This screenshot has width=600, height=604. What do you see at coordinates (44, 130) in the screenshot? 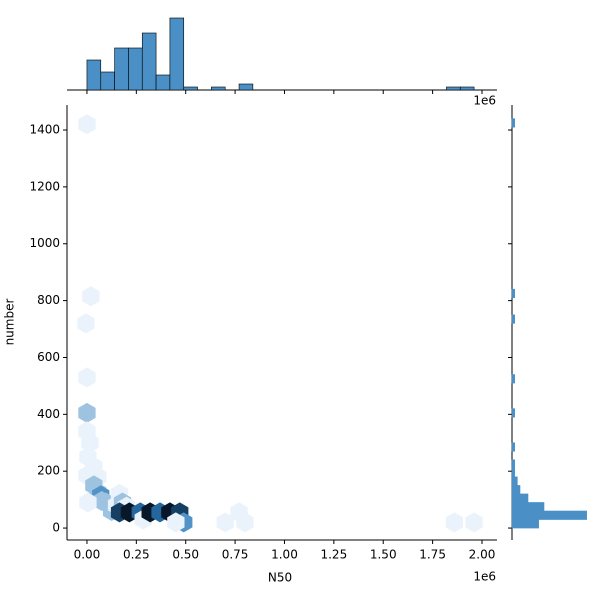
I see `y-tick-label: 1400` at bounding box center [44, 130].